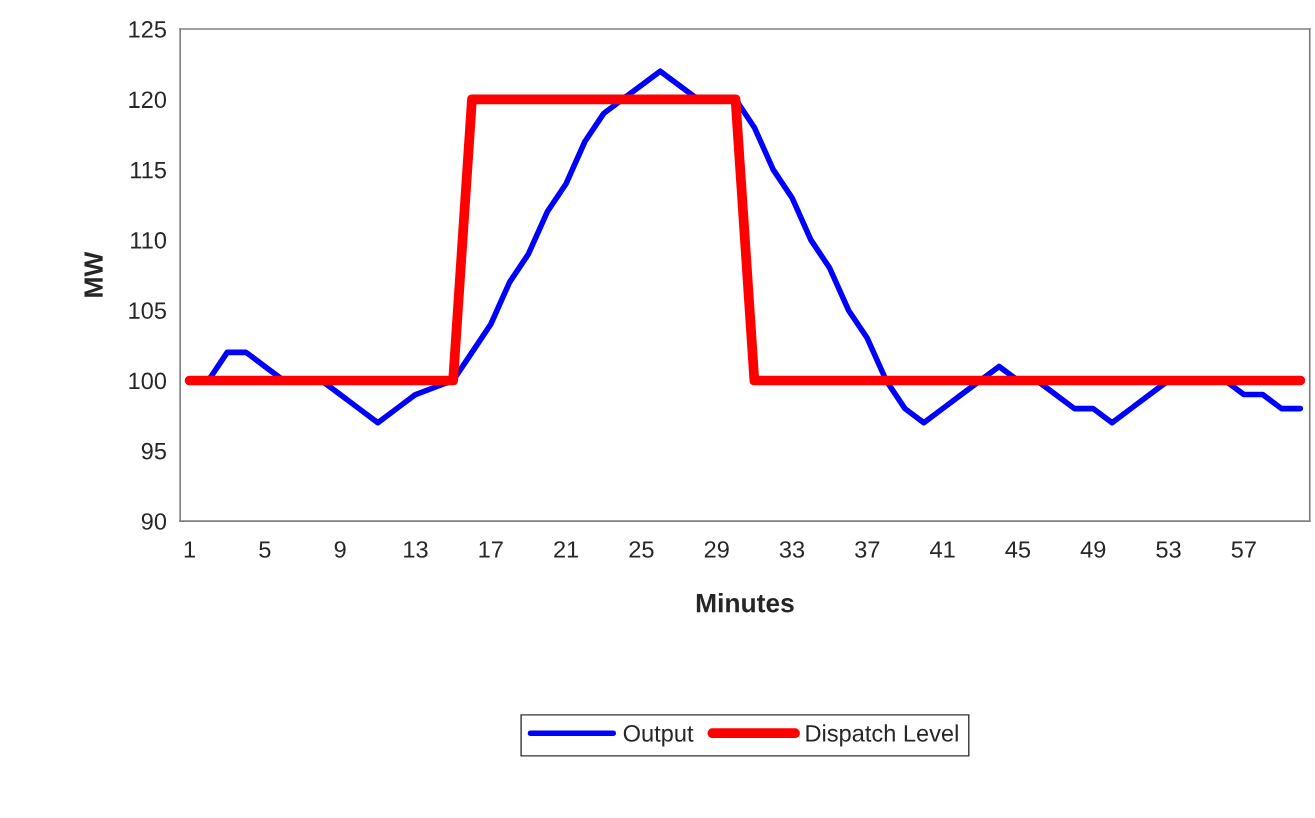  Describe the element at coordinates (641, 549) in the screenshot. I see `x-tick-label: 25` at that location.